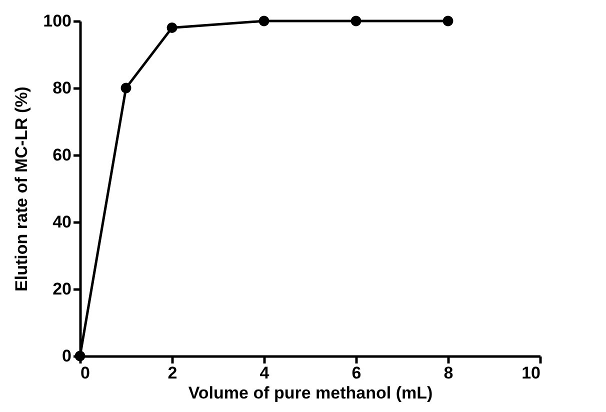 This screenshot has width=606, height=412. I want to click on y-tick-label: 0, so click(67, 356).